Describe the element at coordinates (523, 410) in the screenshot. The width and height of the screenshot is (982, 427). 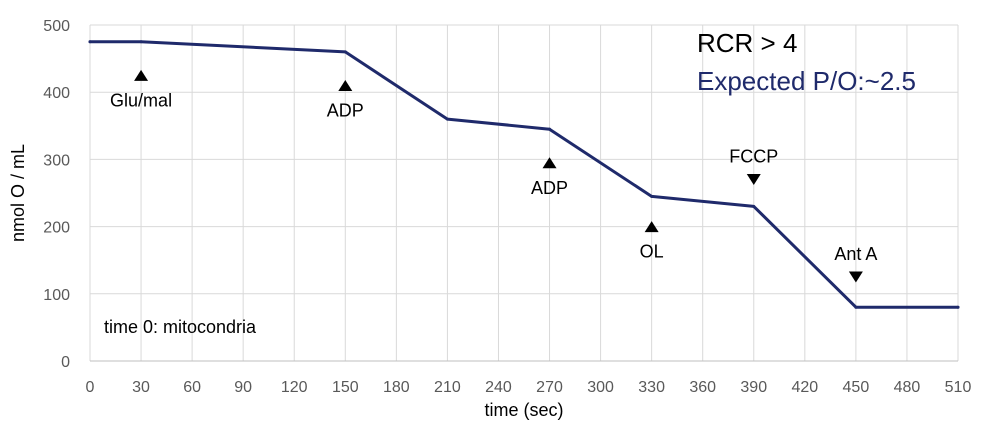
I see `x-axis-title: time (sec)` at that location.